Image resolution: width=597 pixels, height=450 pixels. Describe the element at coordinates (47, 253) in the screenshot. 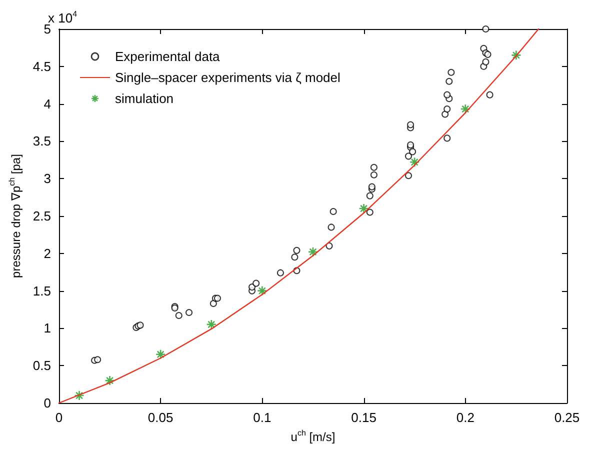

I see `y-tick-label: 2` at that location.